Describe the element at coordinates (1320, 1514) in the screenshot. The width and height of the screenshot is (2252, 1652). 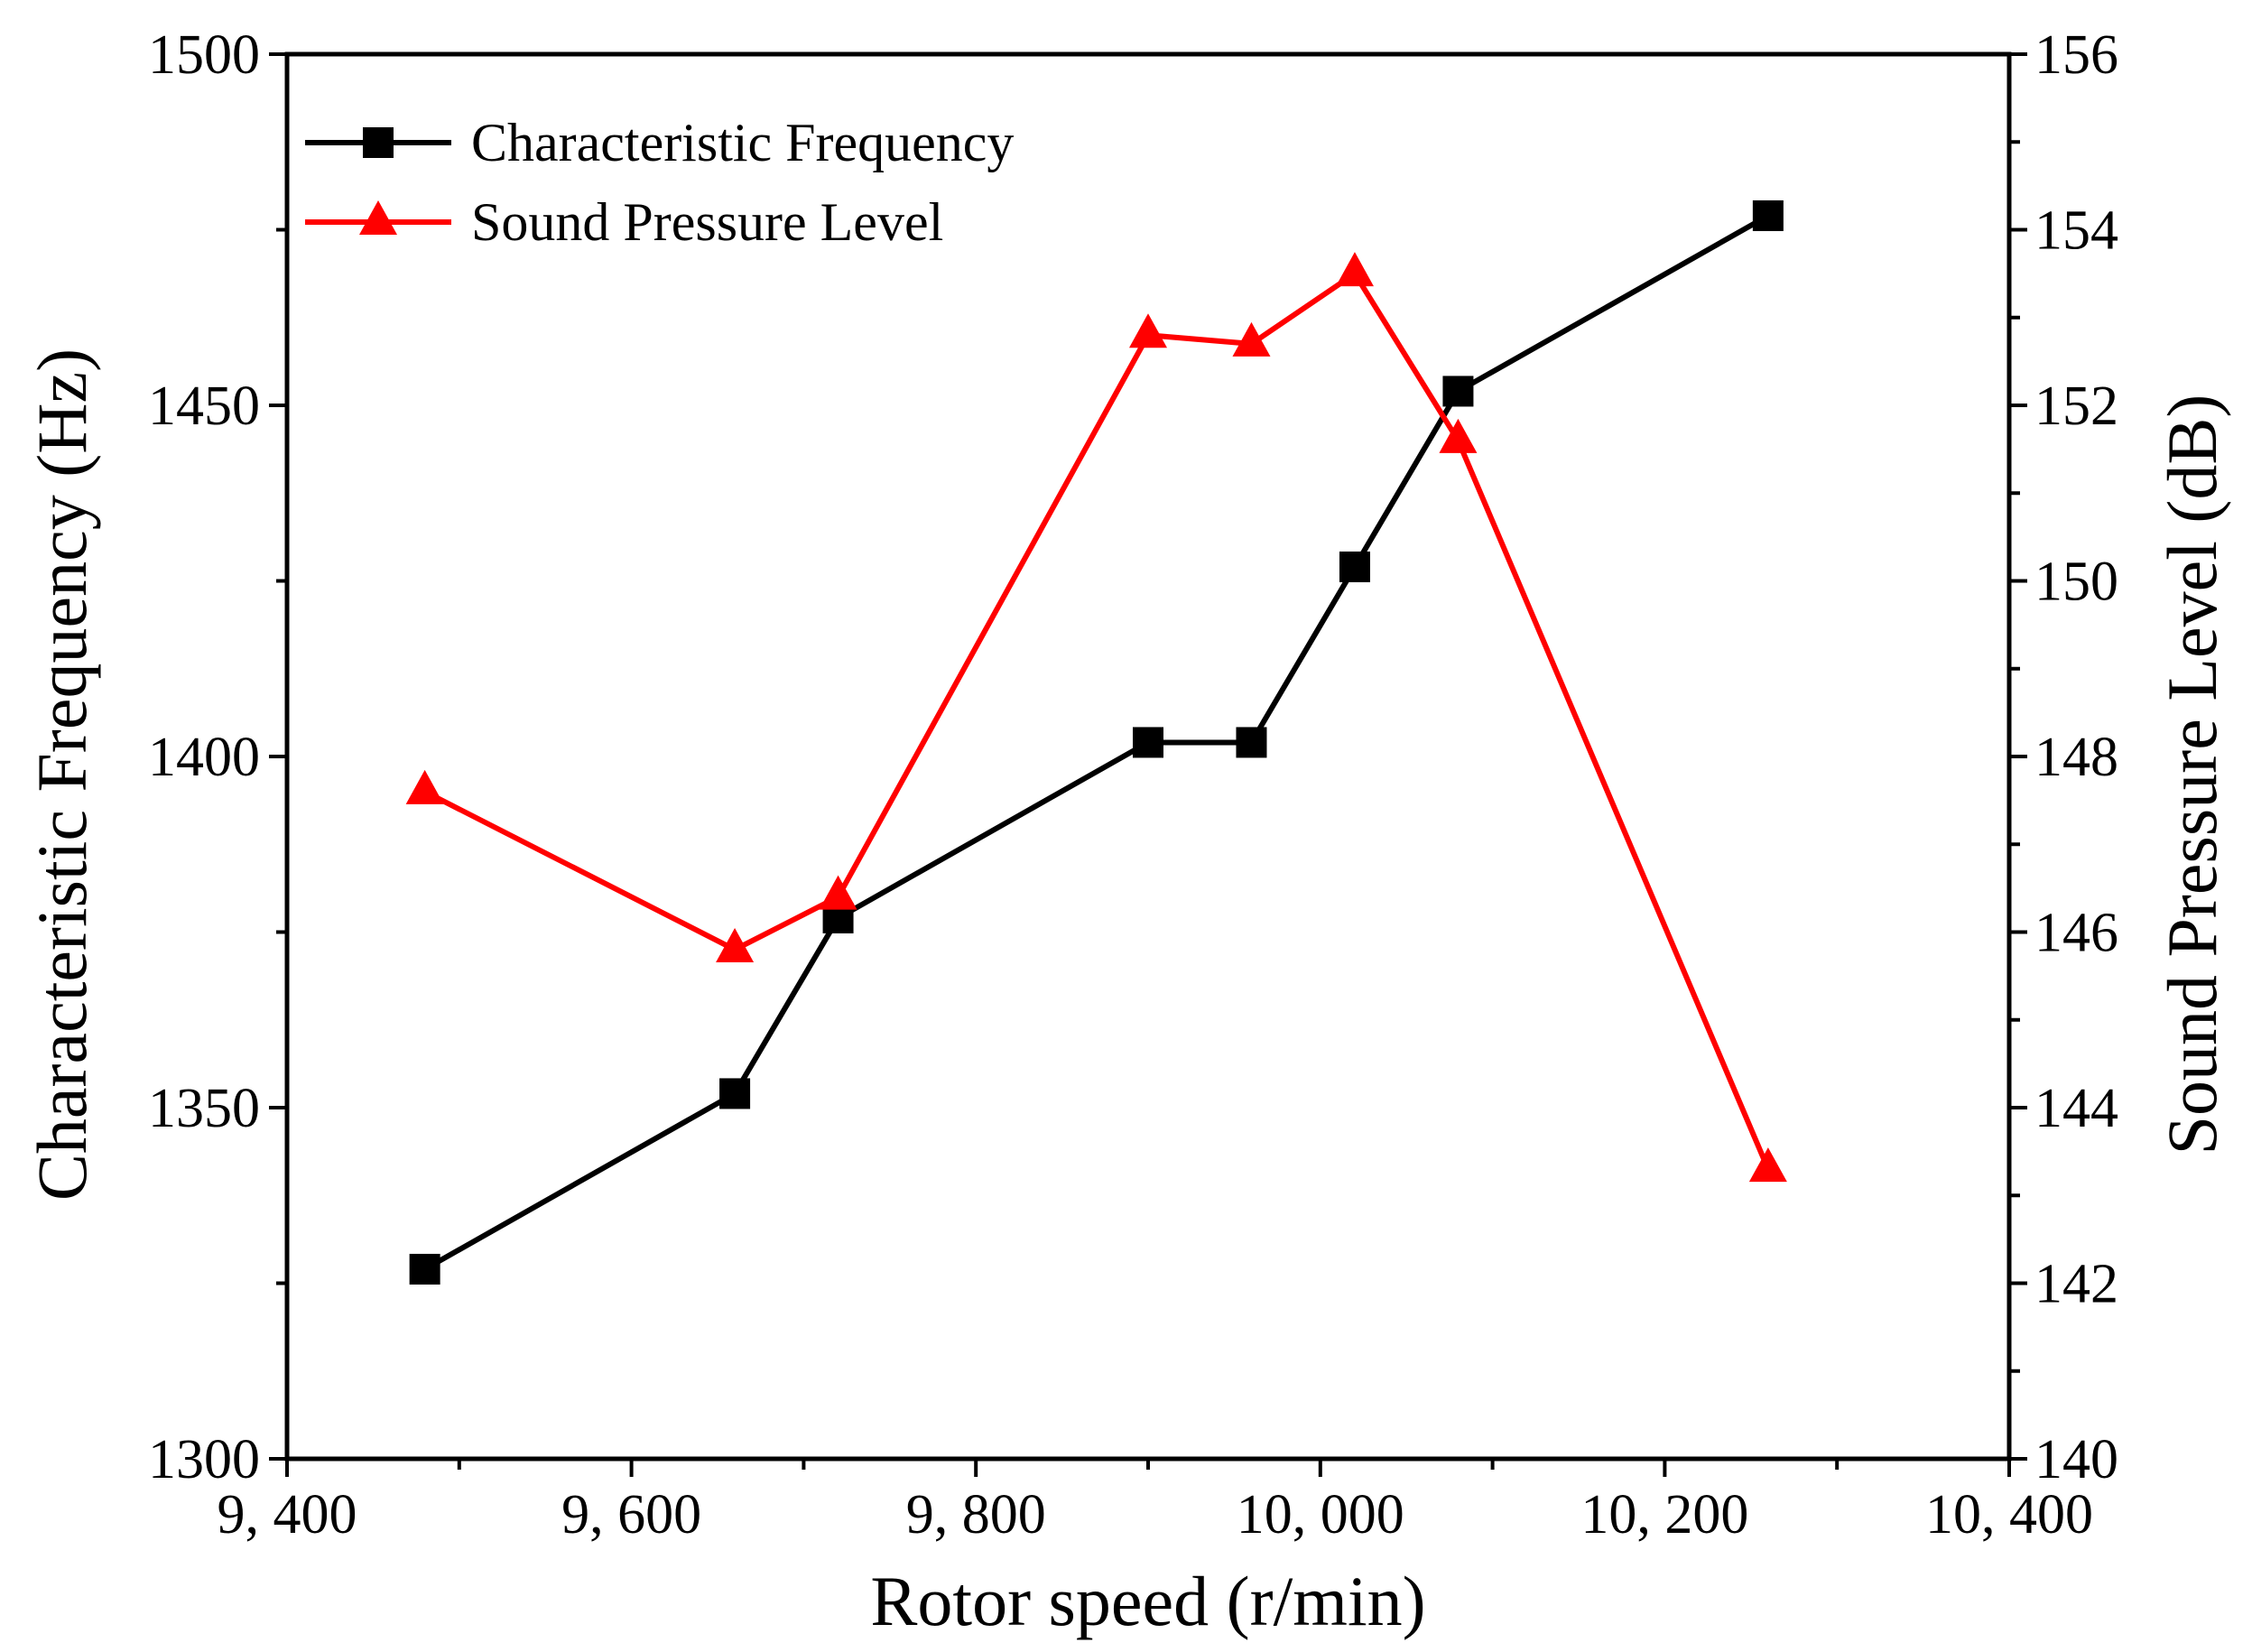
I see `x-tick-label: 10, 000` at that location.